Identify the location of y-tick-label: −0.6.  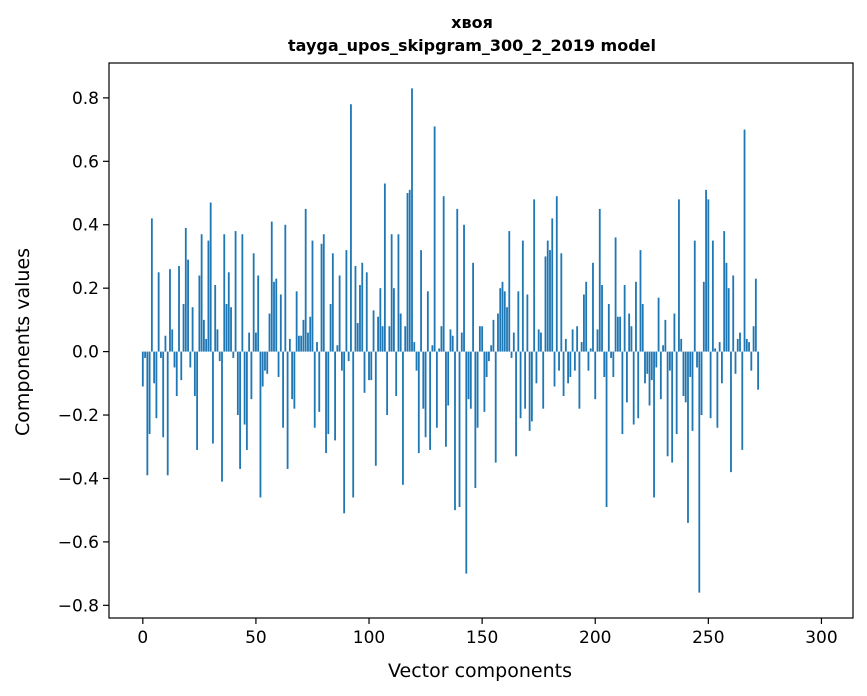
(78, 543).